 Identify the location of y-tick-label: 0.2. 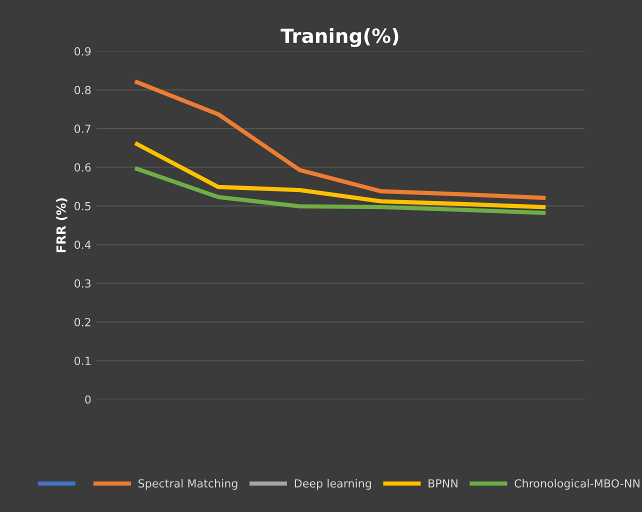
(82, 322).